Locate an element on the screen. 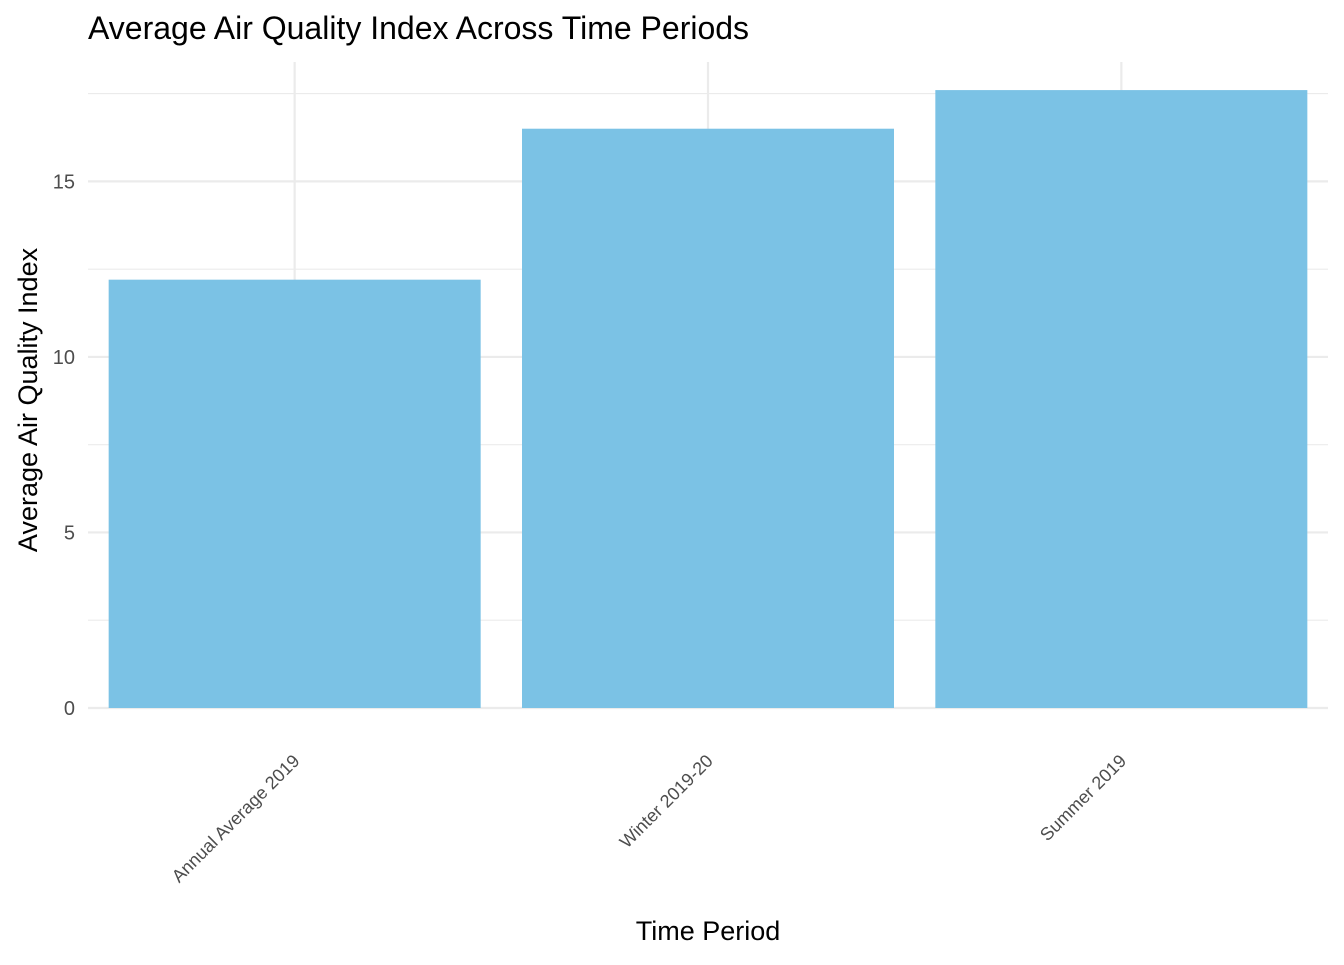 The image size is (1344, 965). x-tick-label: Summer 2019 is located at coordinates (1083, 798).